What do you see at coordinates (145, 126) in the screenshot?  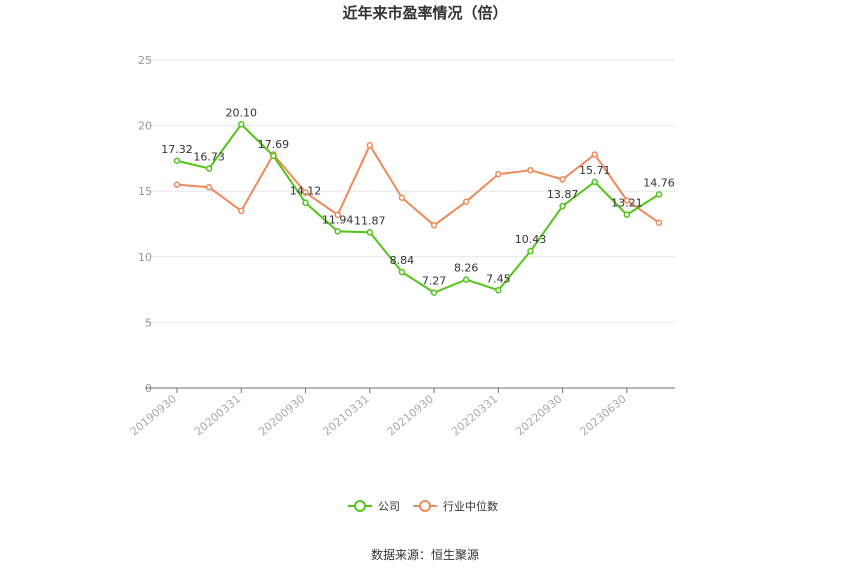 I see `y-tick-label: 20` at bounding box center [145, 126].